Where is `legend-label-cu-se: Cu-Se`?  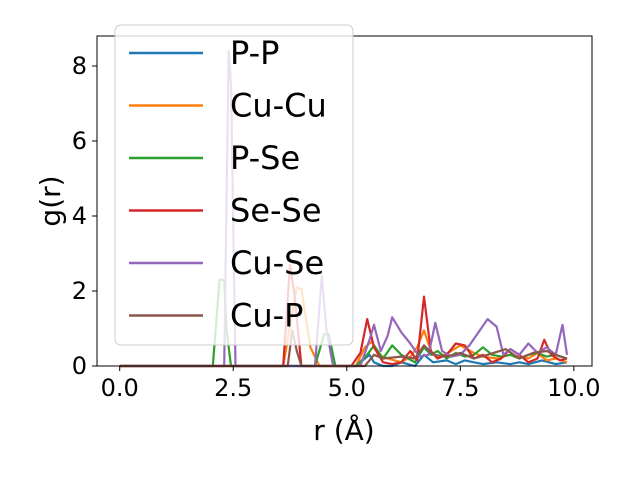
legend-label-cu-se: Cu-Se is located at coordinates (277, 263).